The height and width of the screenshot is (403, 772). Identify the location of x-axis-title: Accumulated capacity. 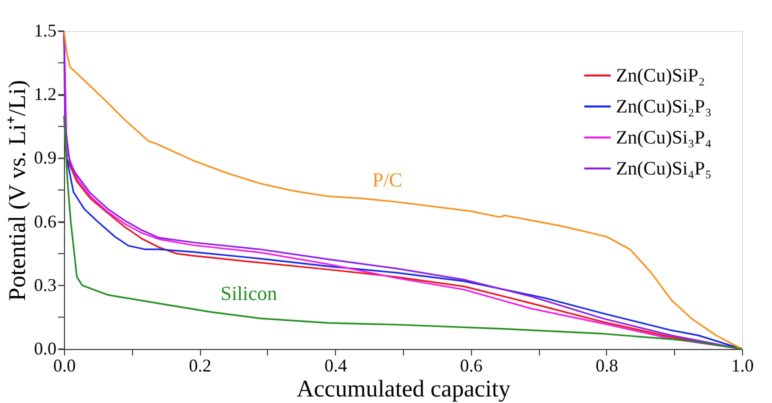
(403, 389).